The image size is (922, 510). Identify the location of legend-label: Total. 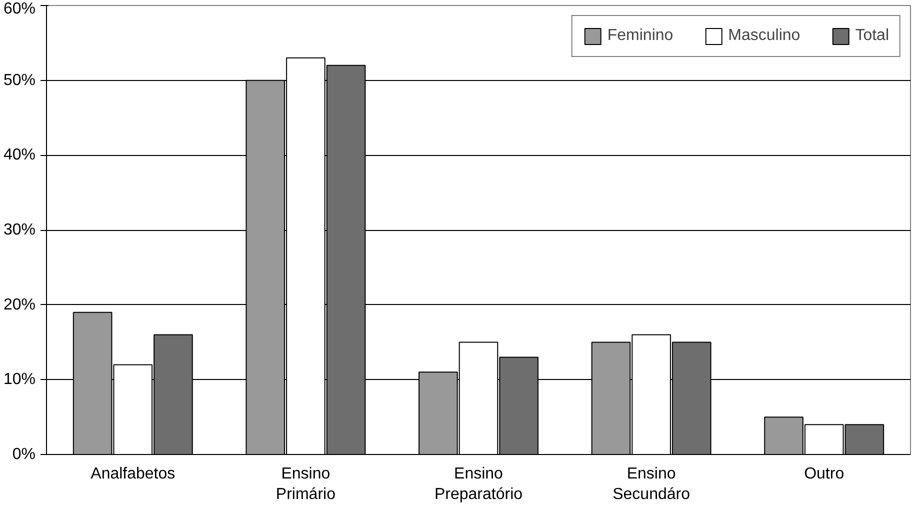
(872, 36).